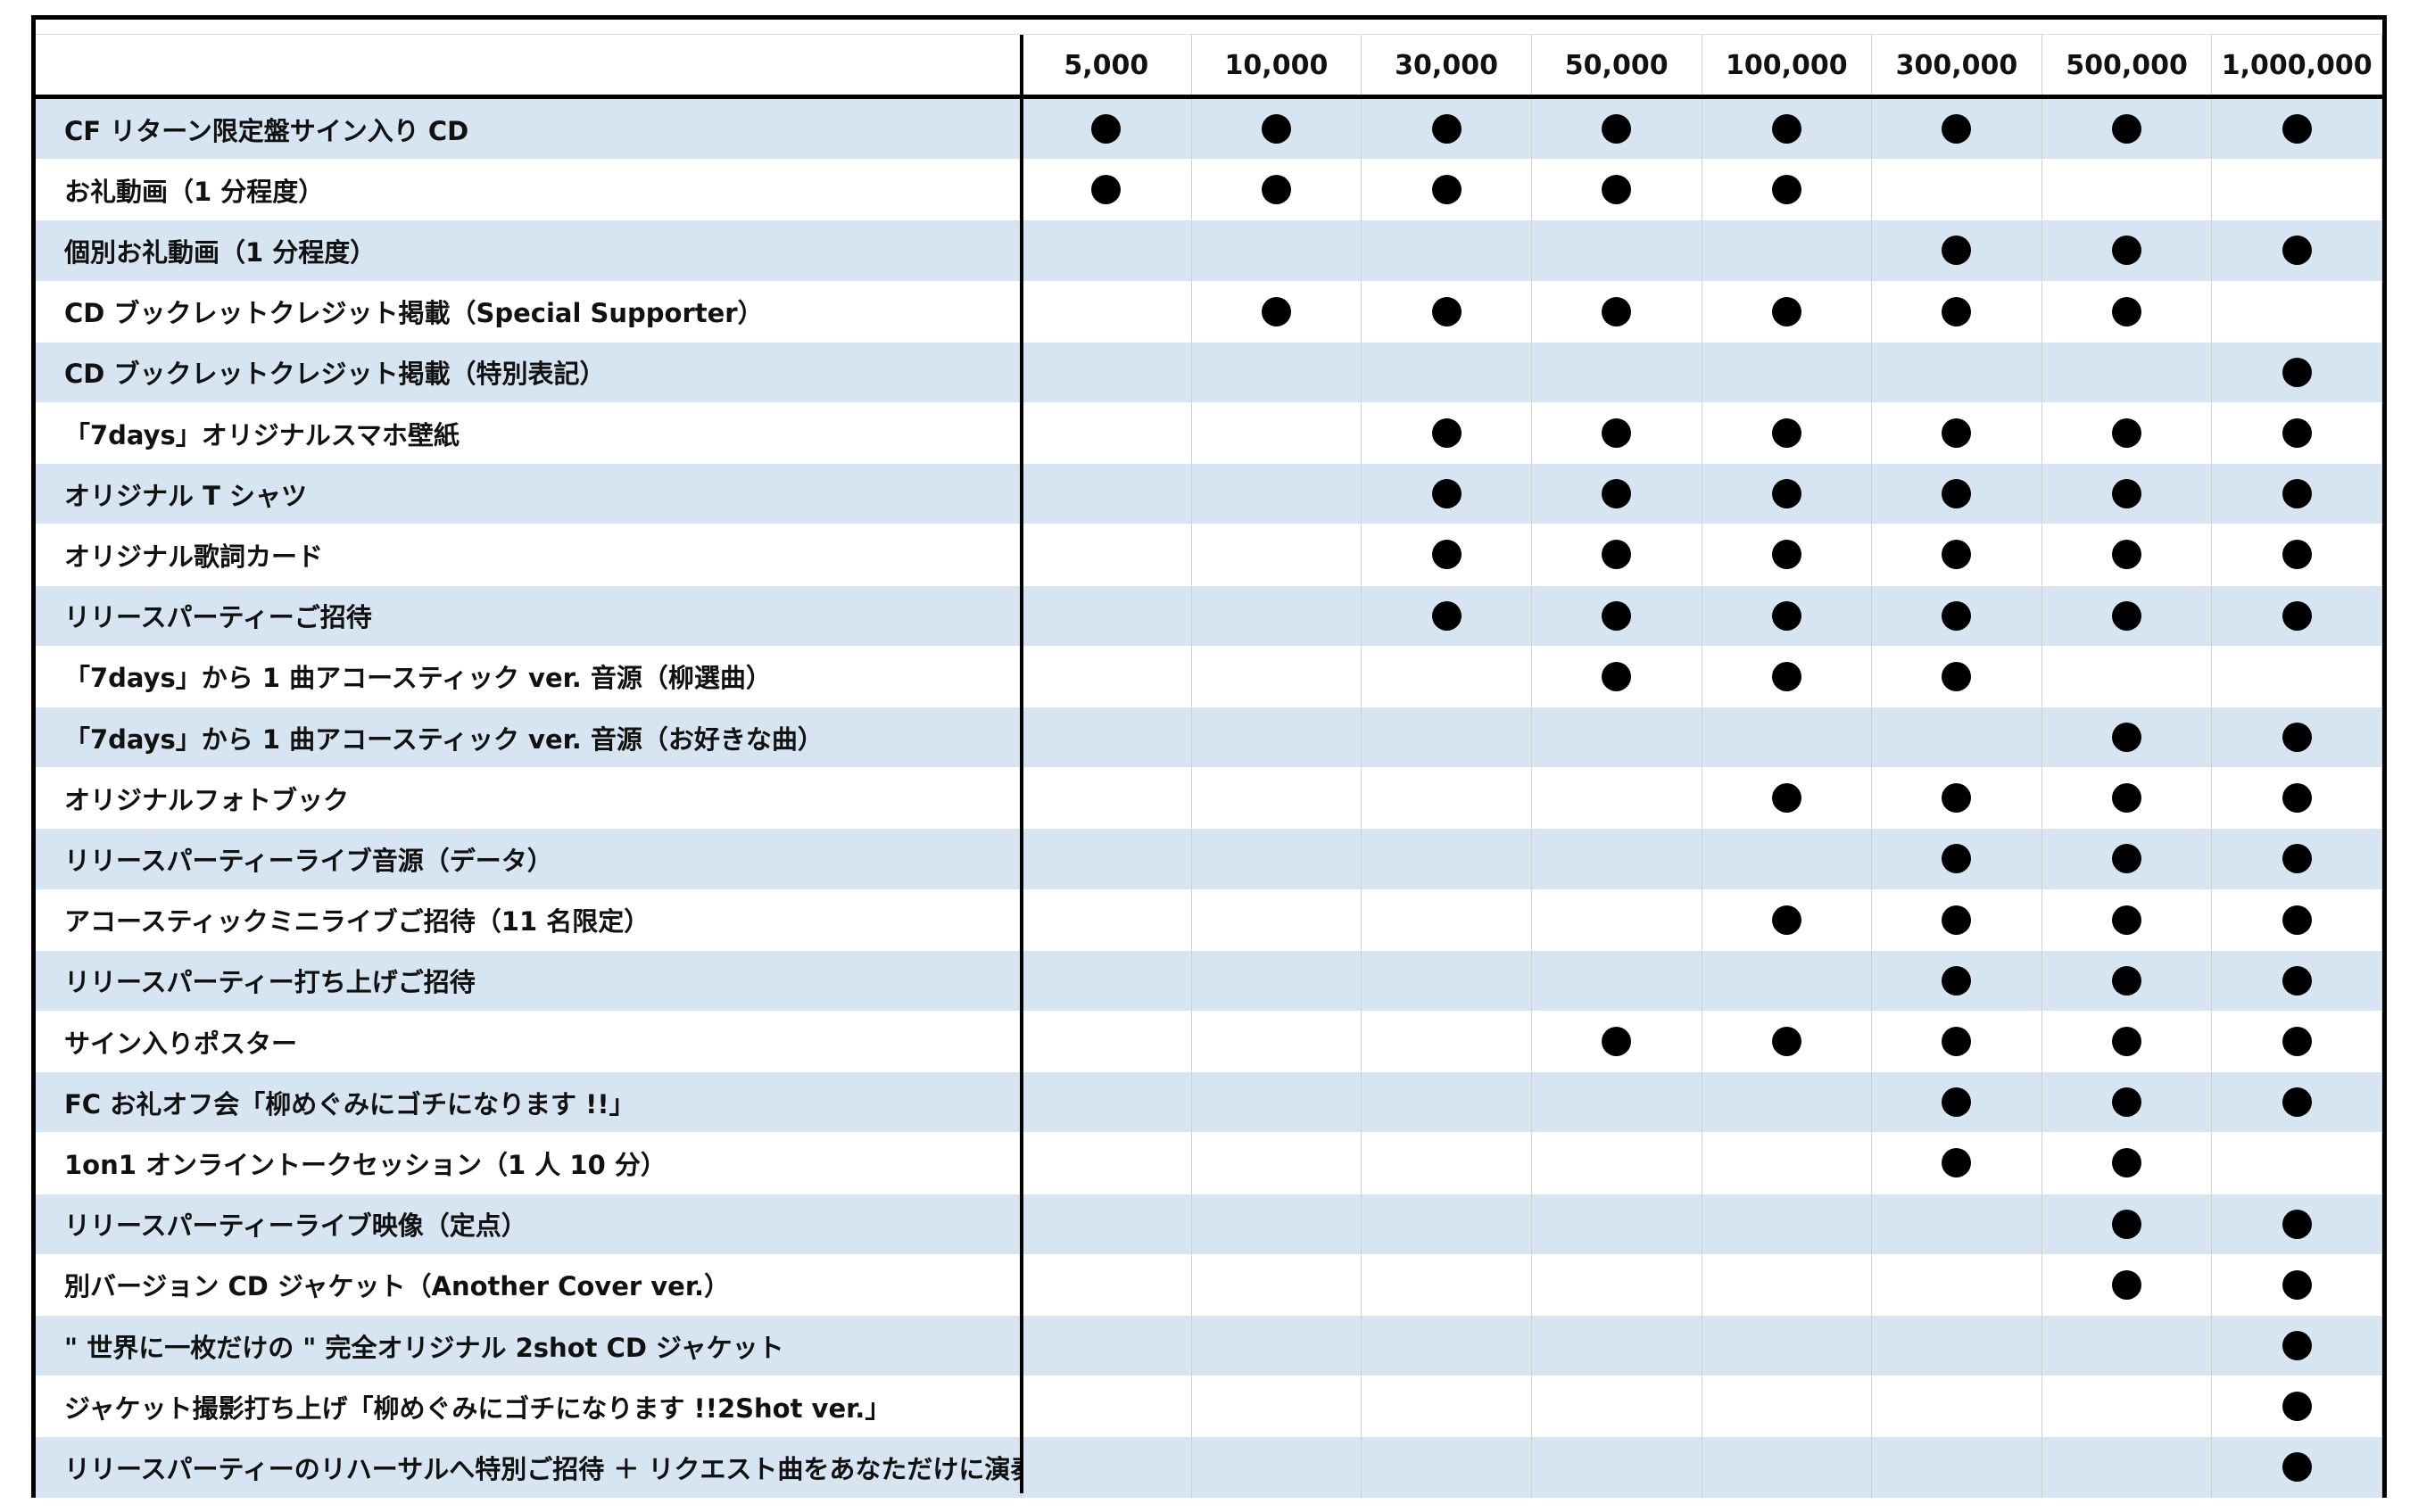 The height and width of the screenshot is (1512, 2410). I want to click on column-header: 50,000, so click(1616, 65).